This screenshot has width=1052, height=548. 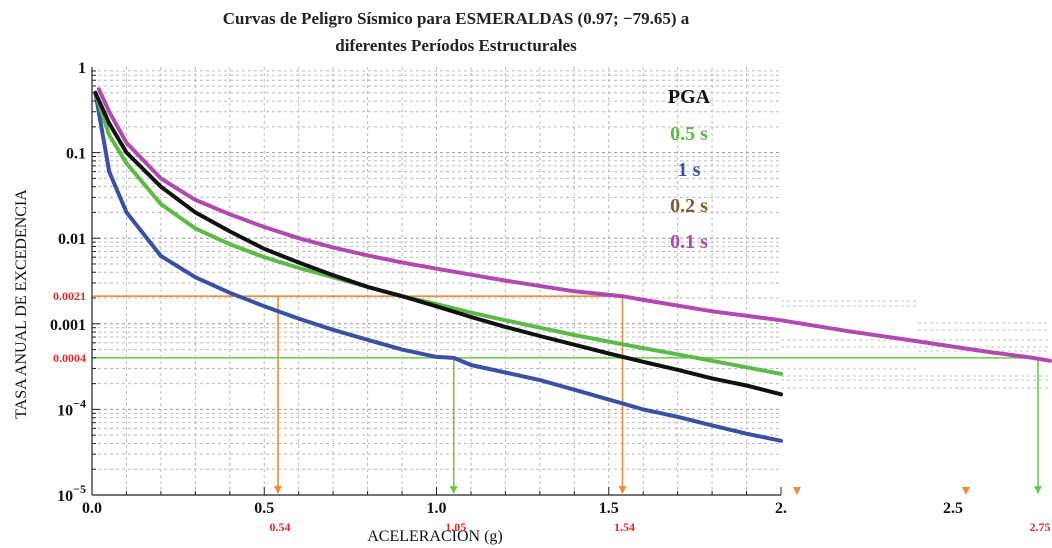 I want to click on legend: PGA 0.5 s 1 s 0.2 s 0.1 s, so click(x=689, y=169).